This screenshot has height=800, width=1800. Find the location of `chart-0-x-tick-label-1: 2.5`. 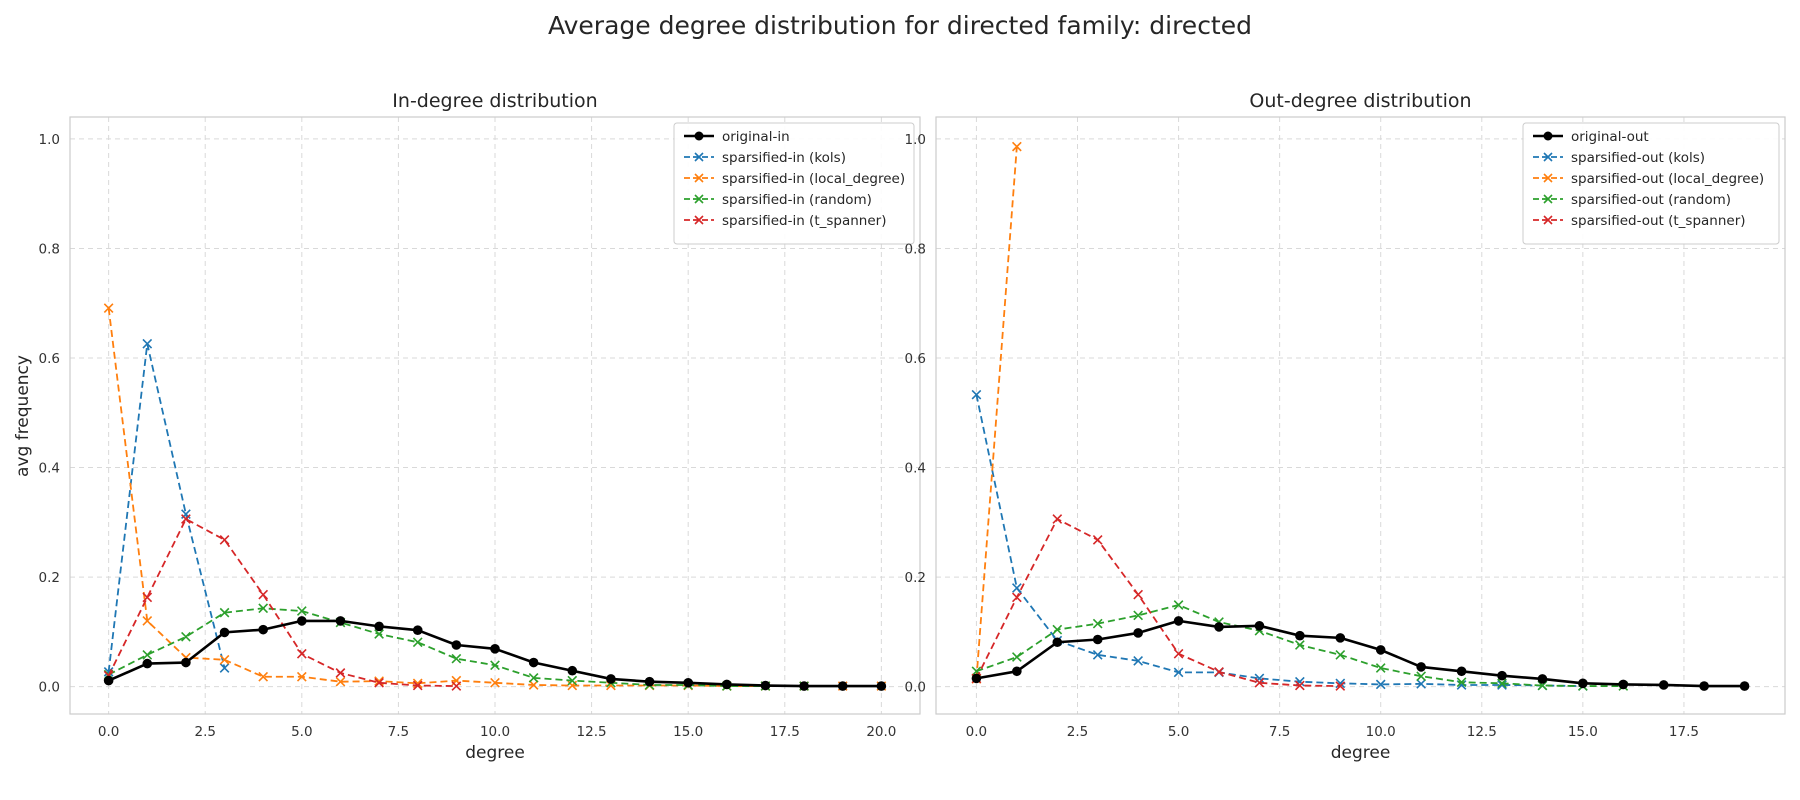

chart-0-x-tick-label-1: 2.5 is located at coordinates (204, 732).